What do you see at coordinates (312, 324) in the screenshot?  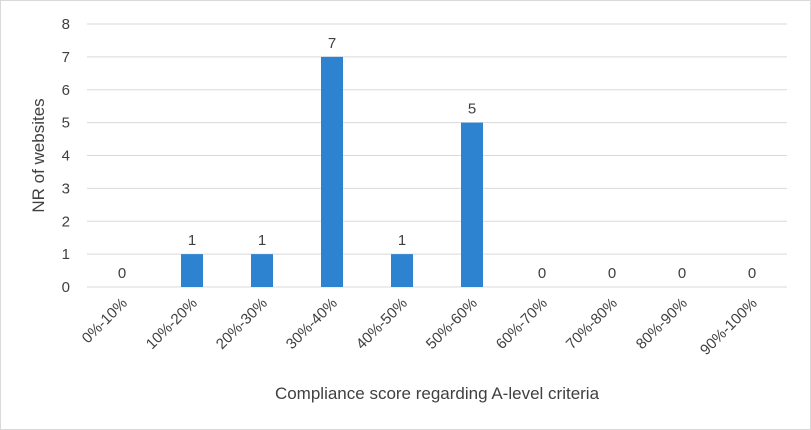 I see `x-tick-label: 30%-40%` at bounding box center [312, 324].